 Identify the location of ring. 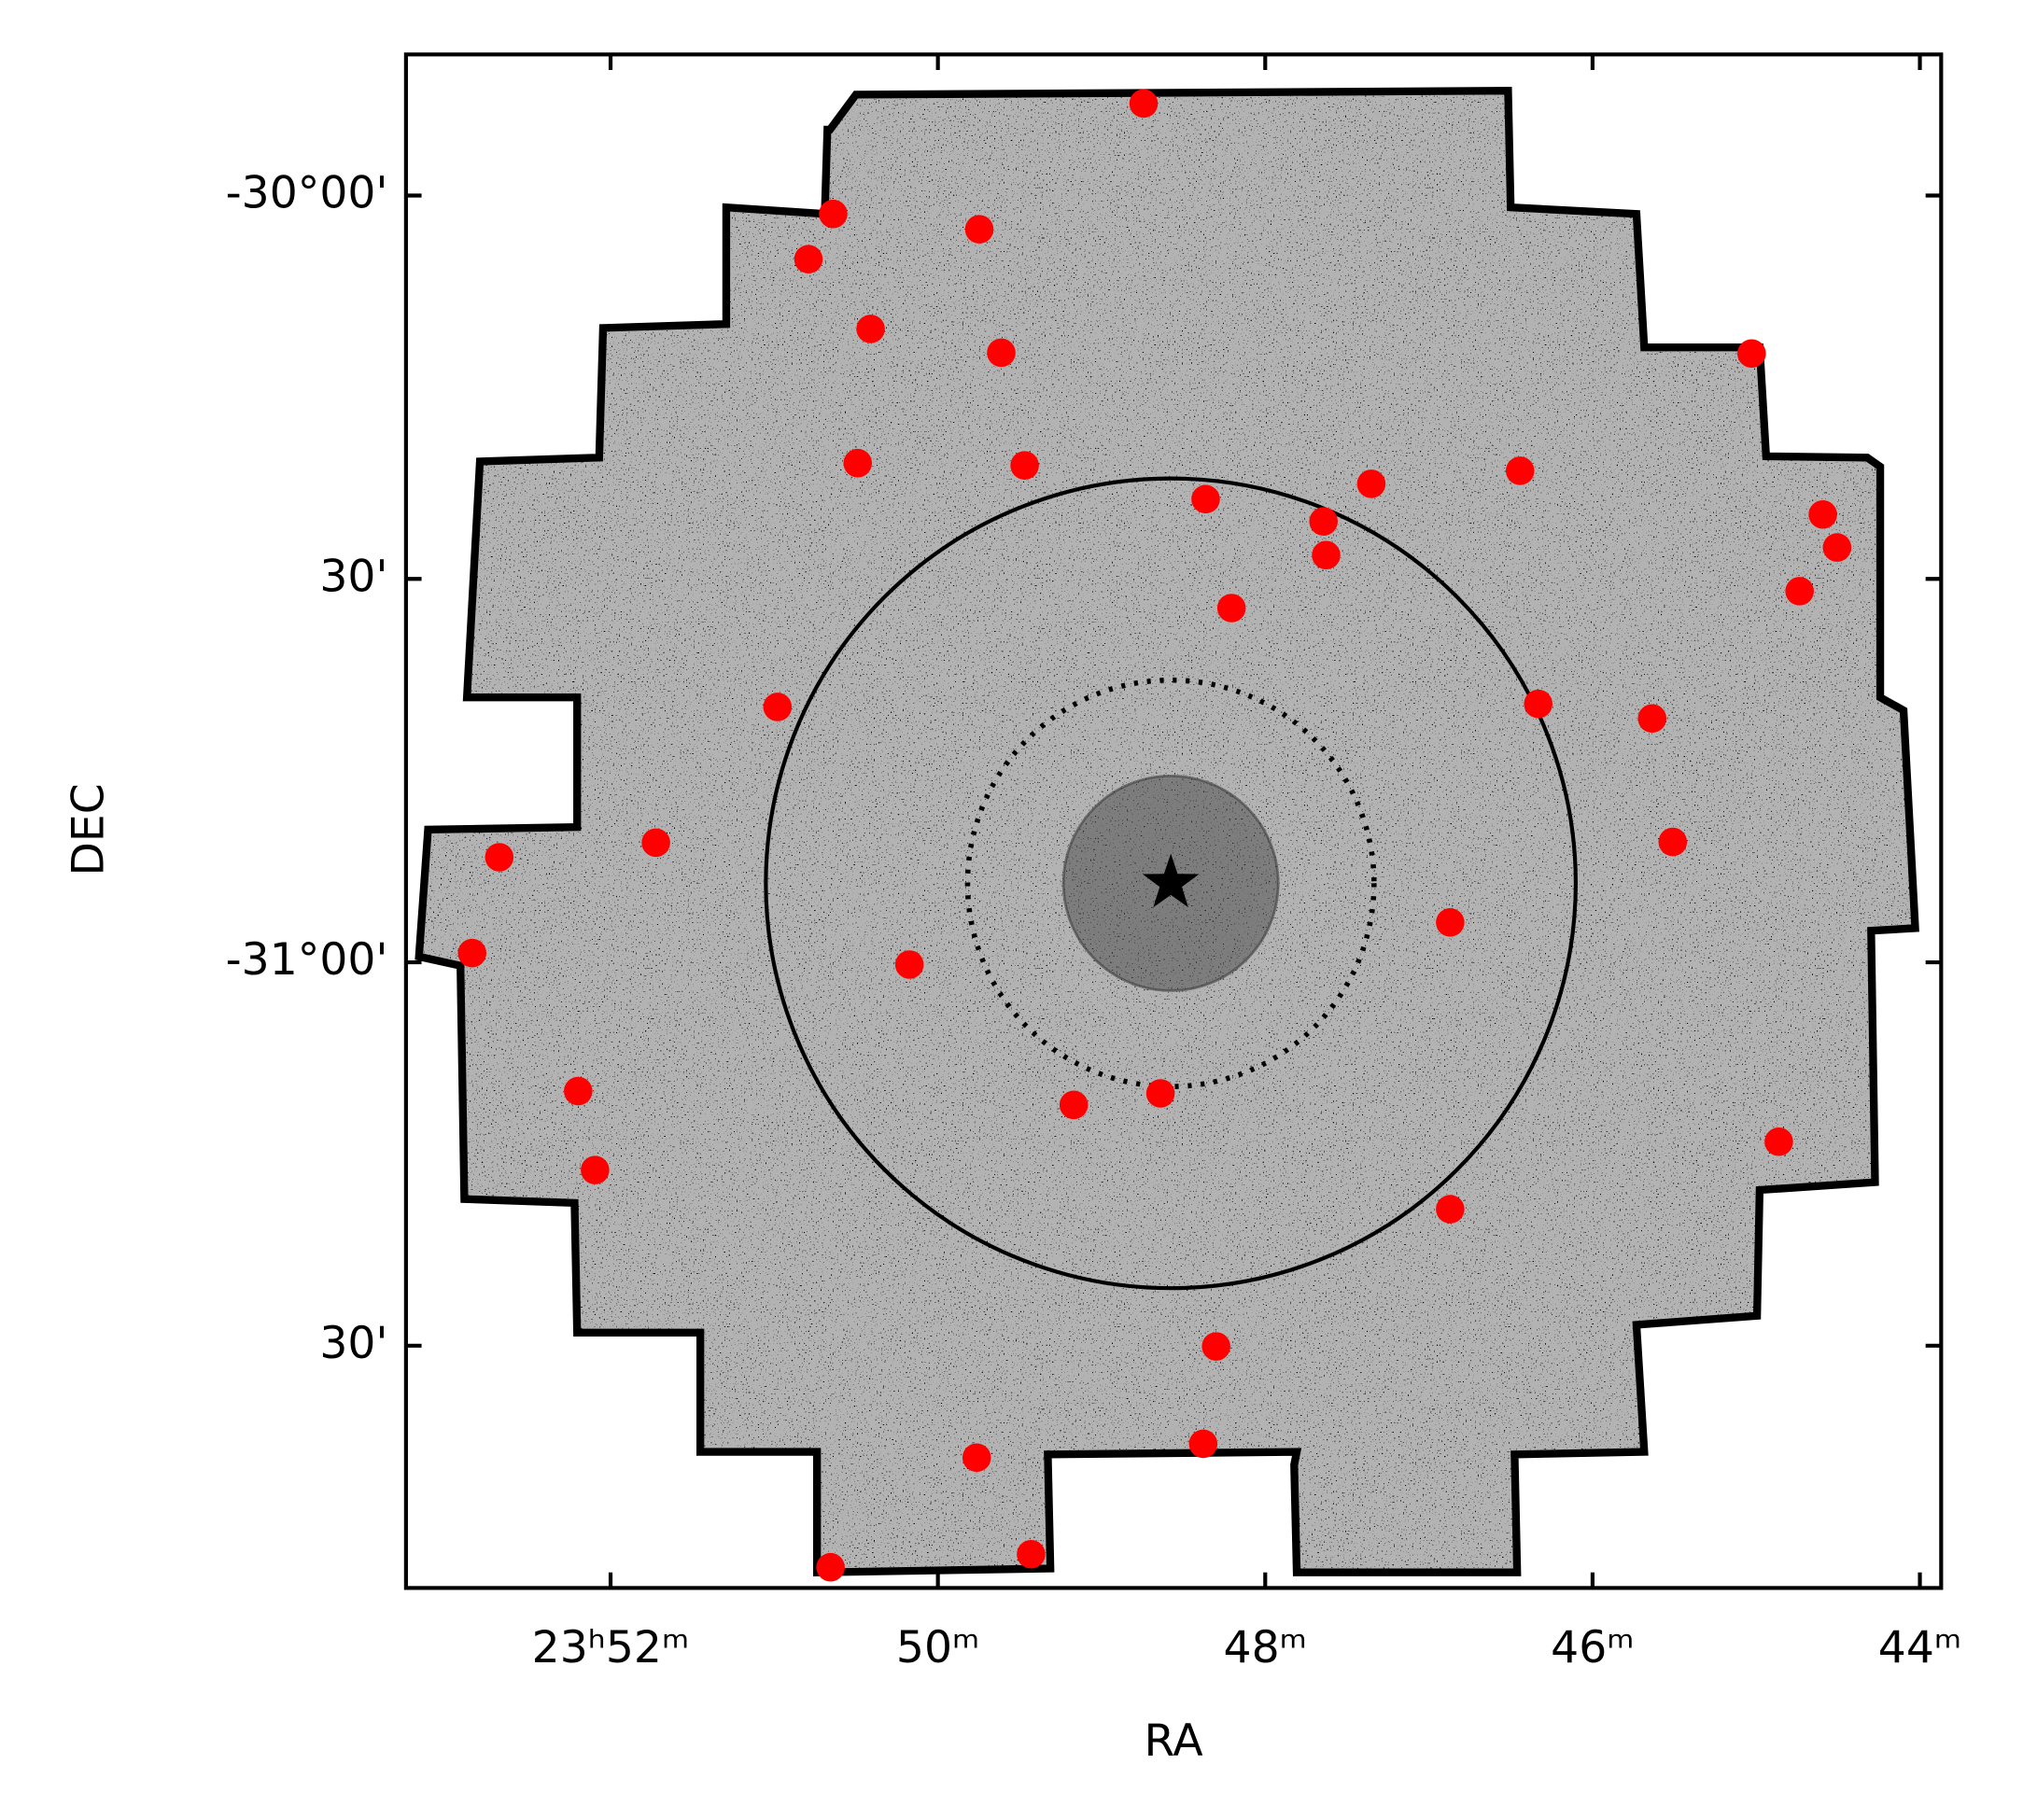
(1170, 883).